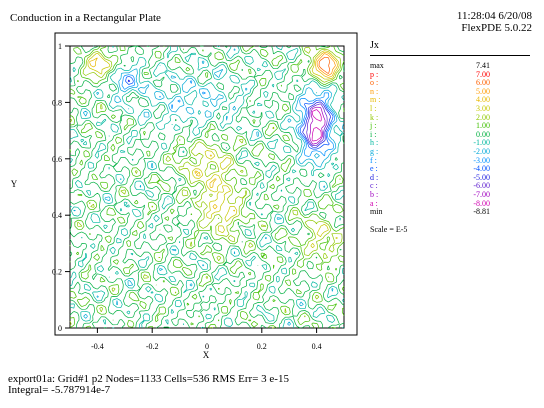 The width and height of the screenshot is (544, 408). I want to click on legend-level-value: 6.00, so click(483, 83).